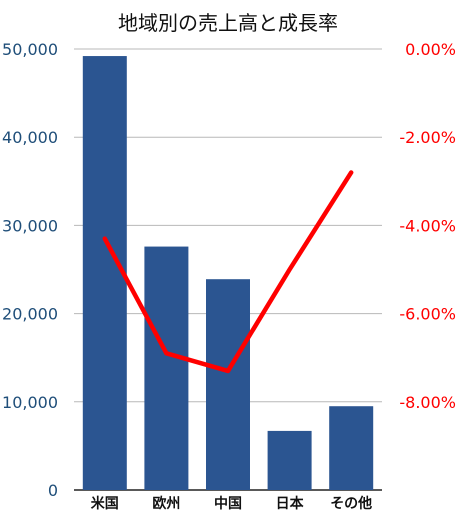 The height and width of the screenshot is (520, 467). What do you see at coordinates (228, 503) in the screenshot?
I see `category-label: 中国` at bounding box center [228, 503].